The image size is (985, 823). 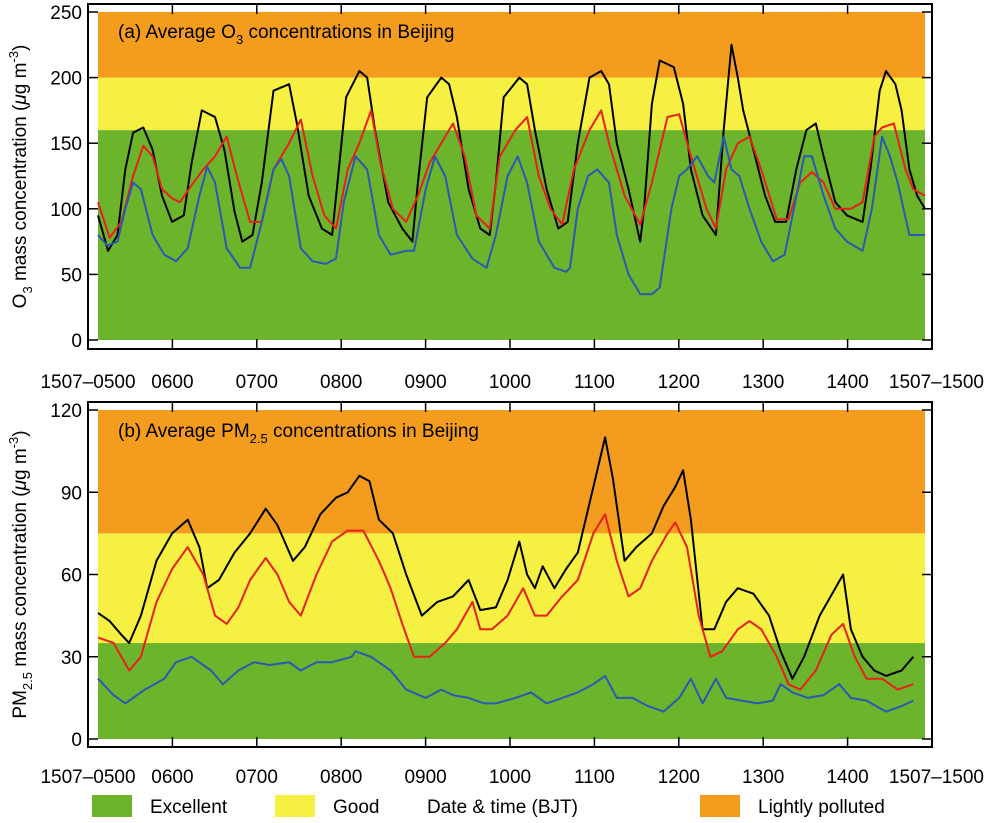 I want to click on y-axis-label: PM2.5 mass concentration (μg m-3), so click(x=20, y=574).